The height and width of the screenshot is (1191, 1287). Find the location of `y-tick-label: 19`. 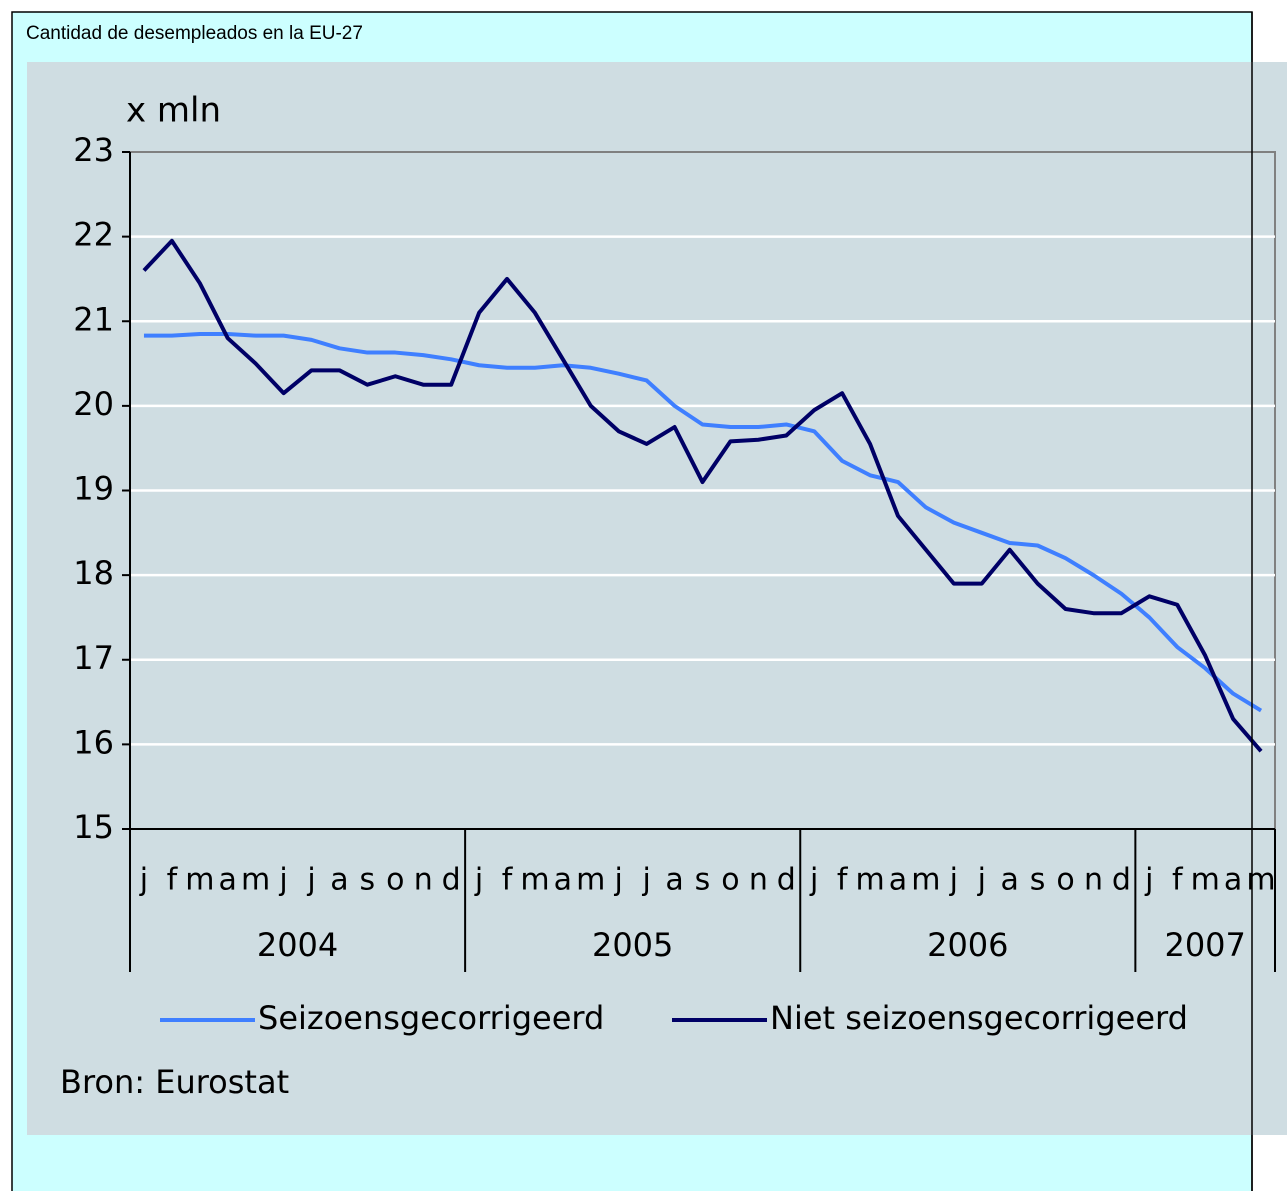

y-tick-label: 19 is located at coordinates (93, 489).